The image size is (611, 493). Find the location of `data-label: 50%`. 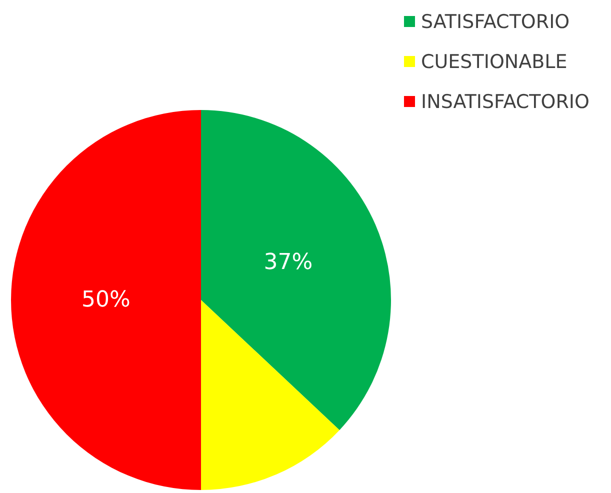

data-label: 50% is located at coordinates (106, 300).